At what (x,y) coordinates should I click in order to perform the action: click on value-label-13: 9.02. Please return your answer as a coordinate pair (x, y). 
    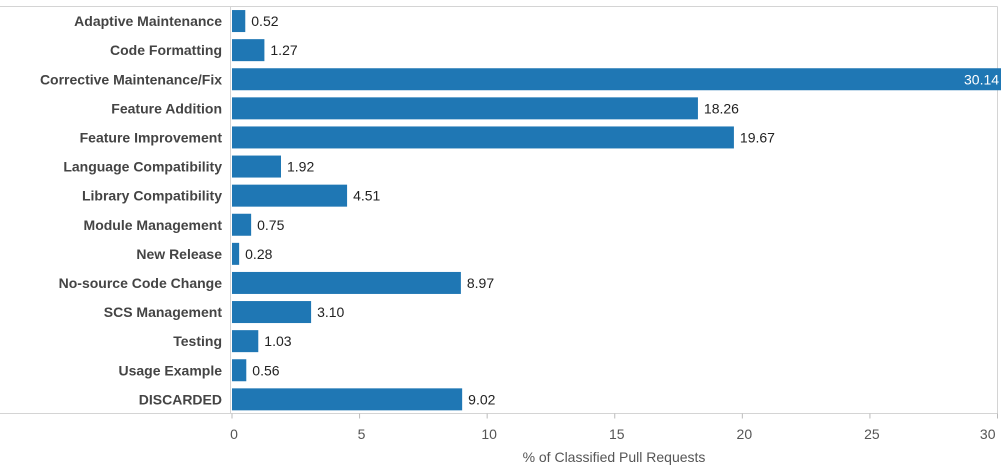
    Looking at the image, I should click on (481, 399).